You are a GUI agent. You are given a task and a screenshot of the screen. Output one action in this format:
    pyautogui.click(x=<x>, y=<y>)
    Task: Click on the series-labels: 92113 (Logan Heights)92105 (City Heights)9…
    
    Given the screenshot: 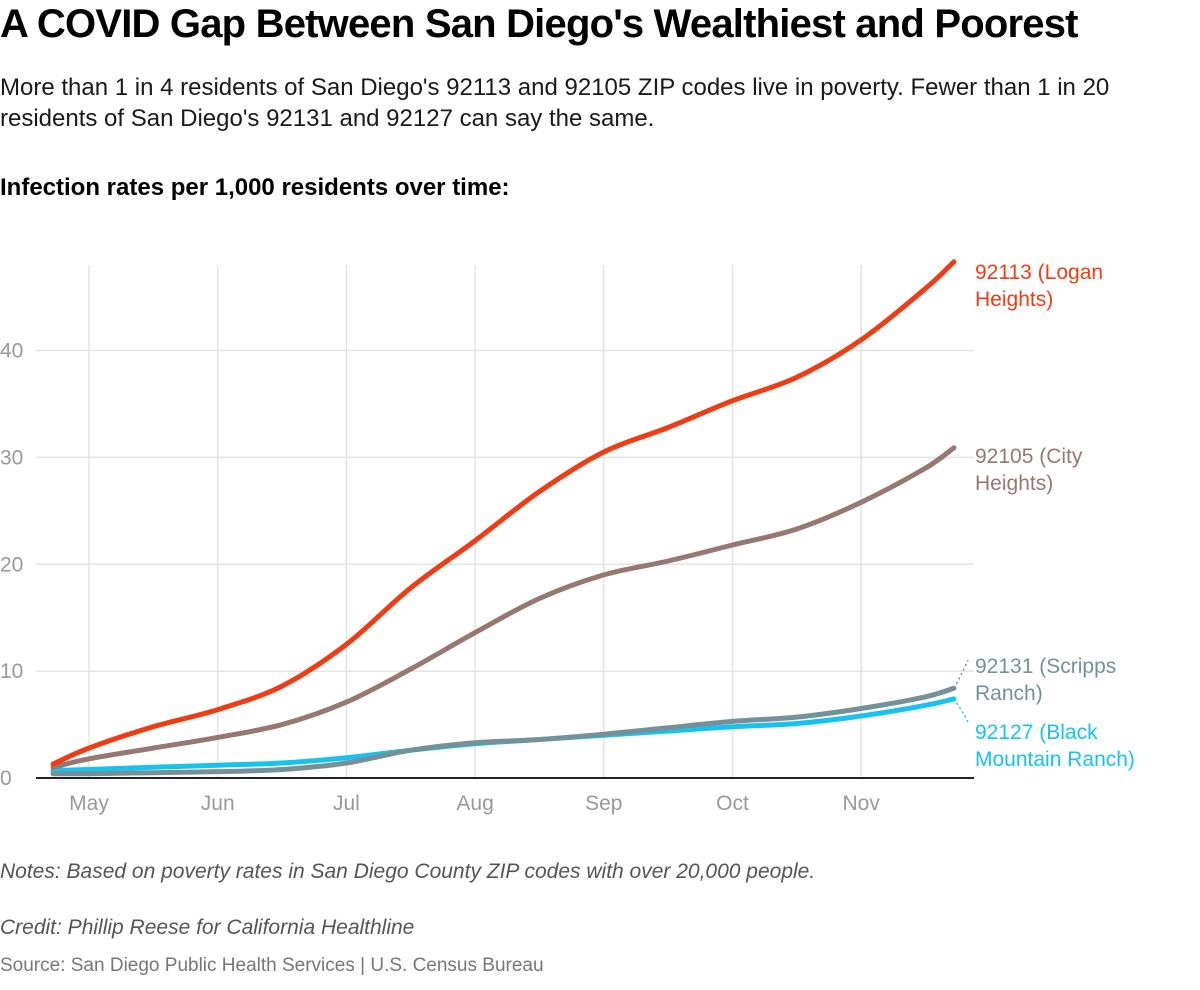 What is the action you would take?
    pyautogui.click(x=1044, y=516)
    